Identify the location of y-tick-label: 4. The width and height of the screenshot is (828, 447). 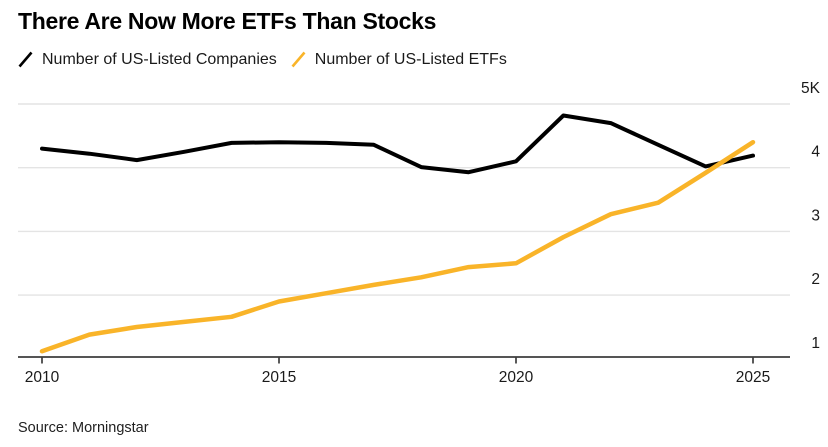
(815, 152).